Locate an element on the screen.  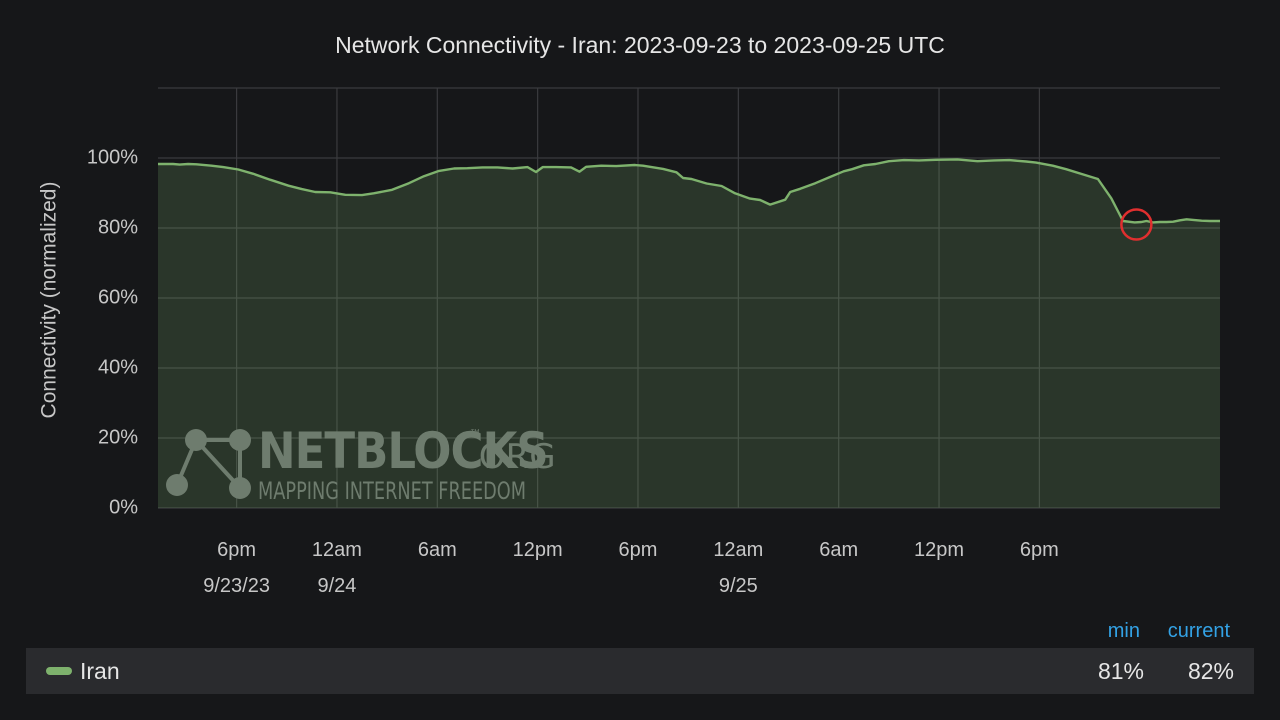
legend-value-min: 81% is located at coordinates (1120, 670).